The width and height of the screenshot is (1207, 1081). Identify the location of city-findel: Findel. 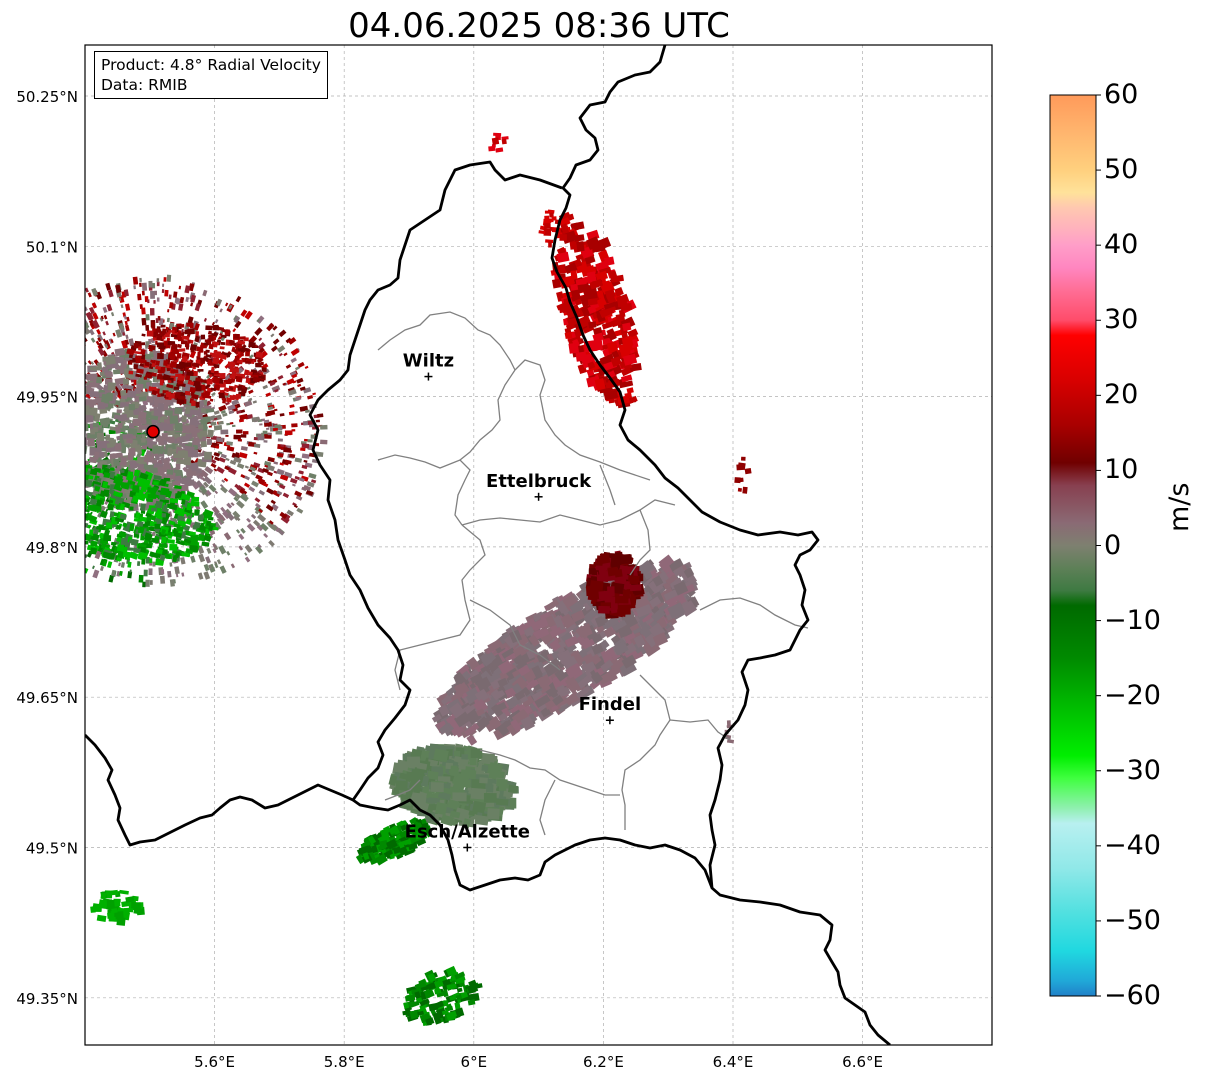
(610, 709).